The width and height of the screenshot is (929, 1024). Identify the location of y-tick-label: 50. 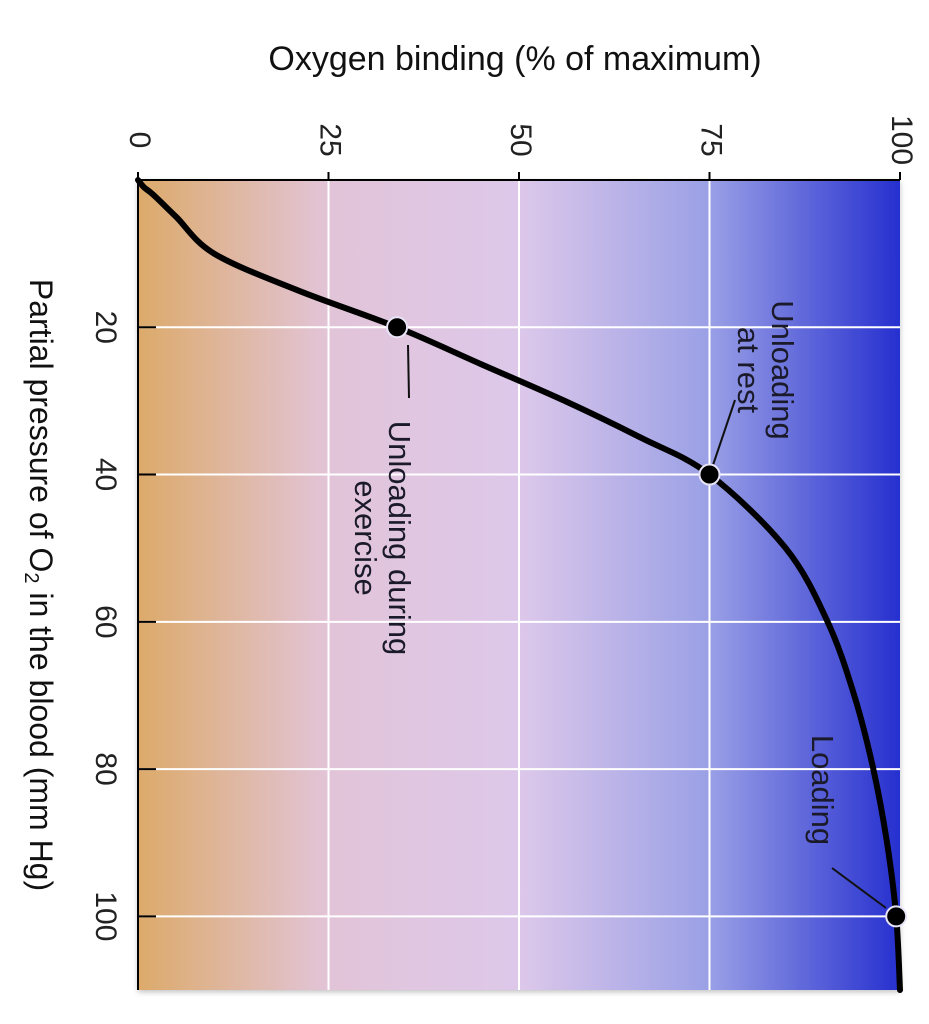
(520, 139).